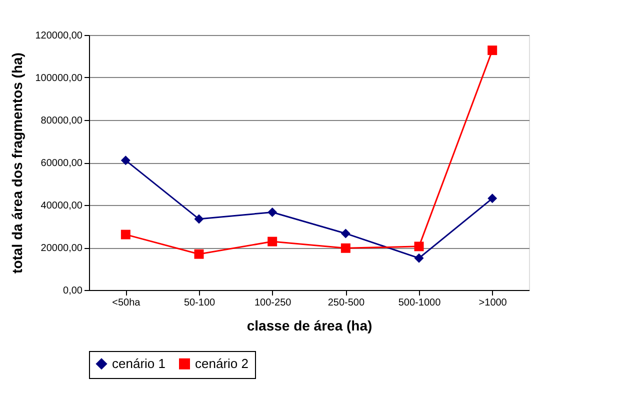 The width and height of the screenshot is (626, 418). Describe the element at coordinates (309, 326) in the screenshot. I see `x-axis-title: classe de área (ha)` at that location.